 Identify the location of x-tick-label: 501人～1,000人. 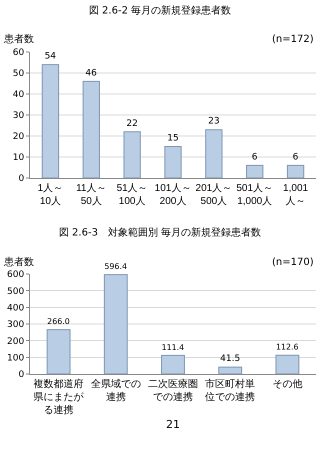
(255, 195).